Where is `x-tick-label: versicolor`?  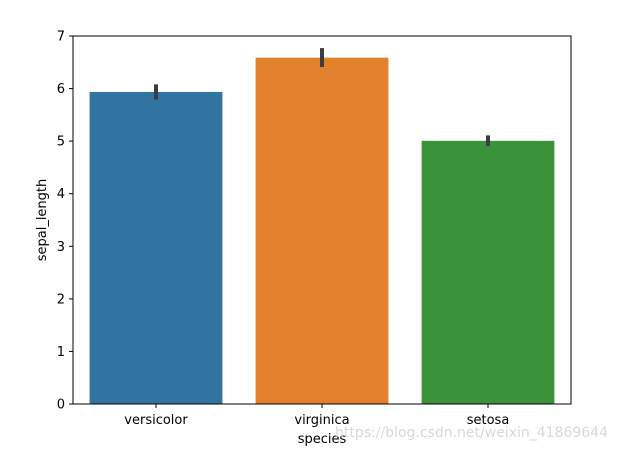 x-tick-label: versicolor is located at coordinates (156, 420).